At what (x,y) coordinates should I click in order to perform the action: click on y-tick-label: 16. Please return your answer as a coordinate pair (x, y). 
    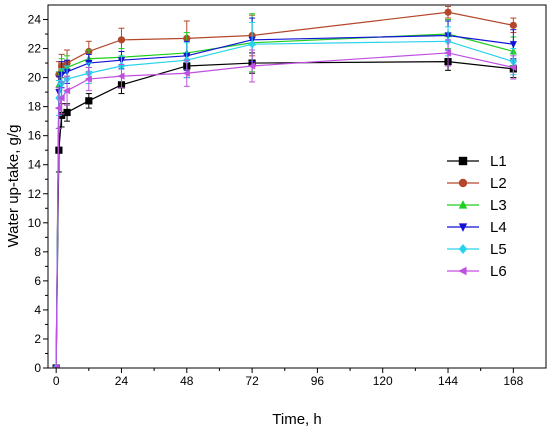
    Looking at the image, I should click on (35, 136).